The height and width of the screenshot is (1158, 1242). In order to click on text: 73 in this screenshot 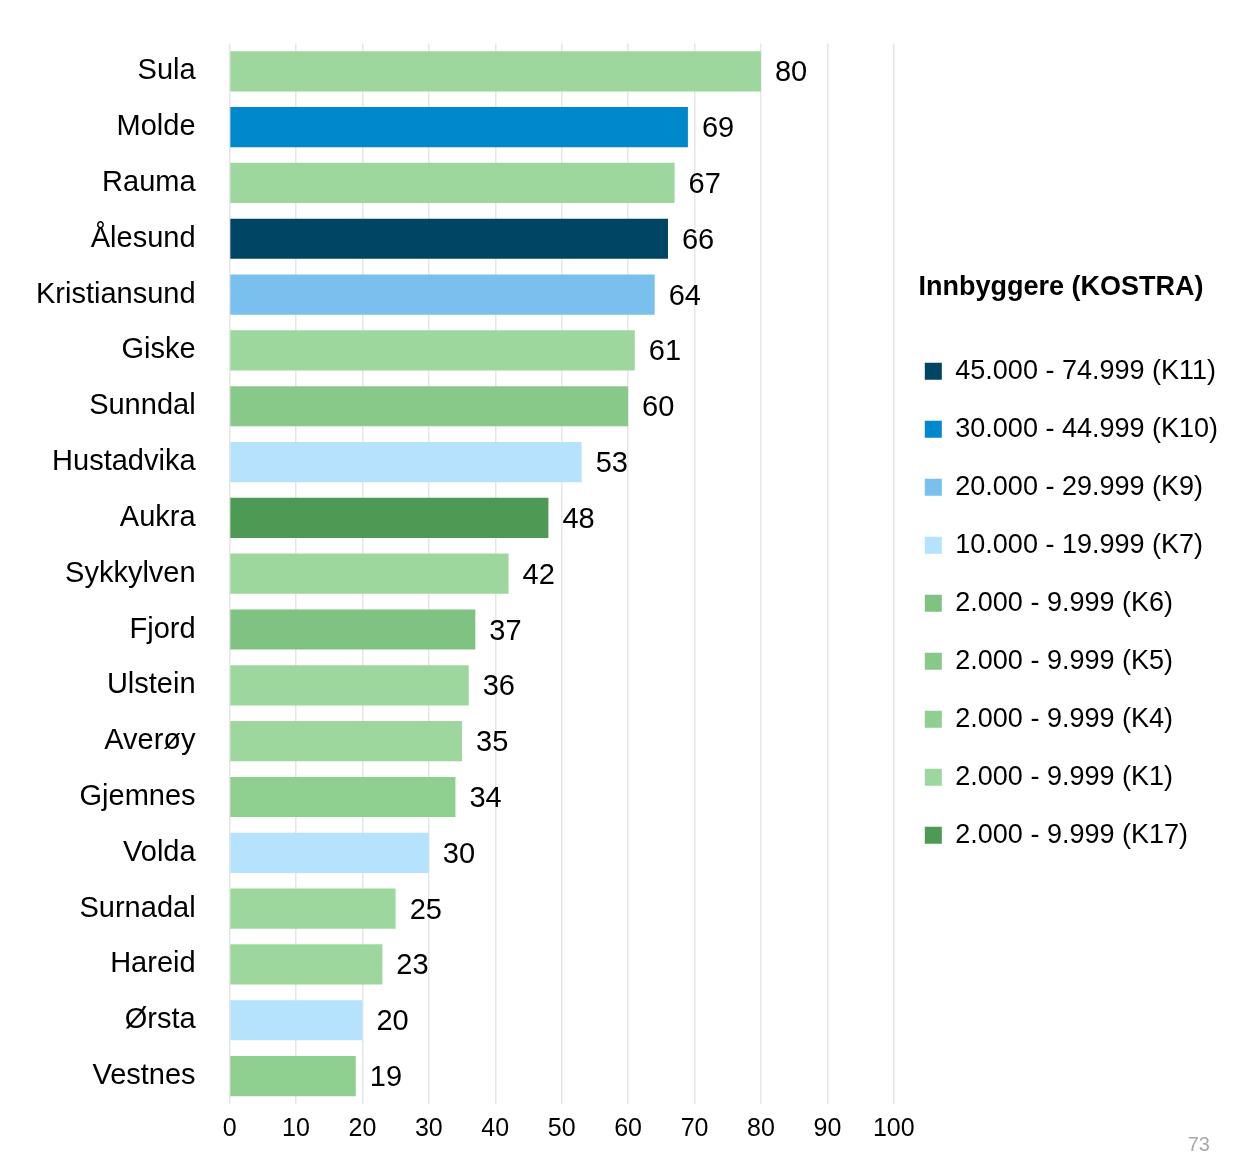, I will do `click(1198, 1144)`.